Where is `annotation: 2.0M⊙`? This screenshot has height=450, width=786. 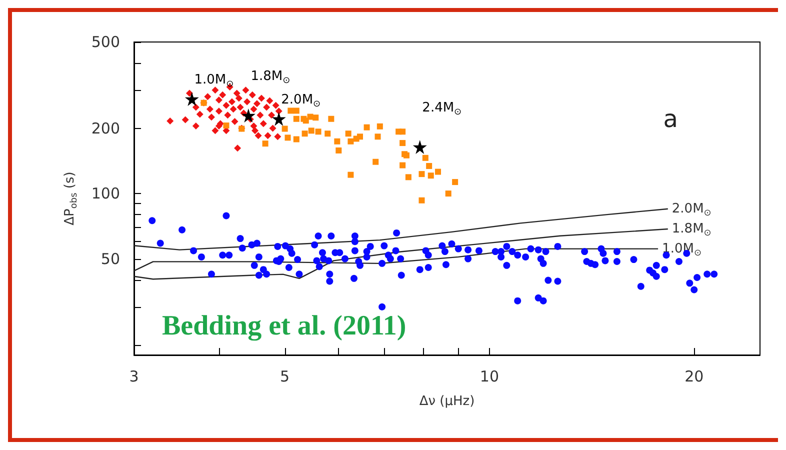 annotation: 2.0M⊙ is located at coordinates (301, 101).